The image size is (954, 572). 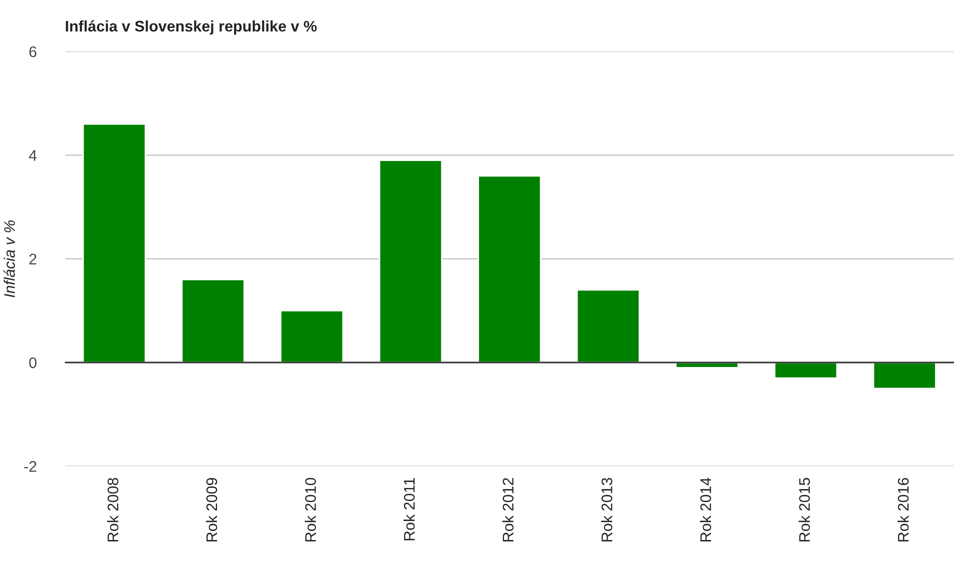 What do you see at coordinates (32, 155) in the screenshot?
I see `y-tick-label: 4` at bounding box center [32, 155].